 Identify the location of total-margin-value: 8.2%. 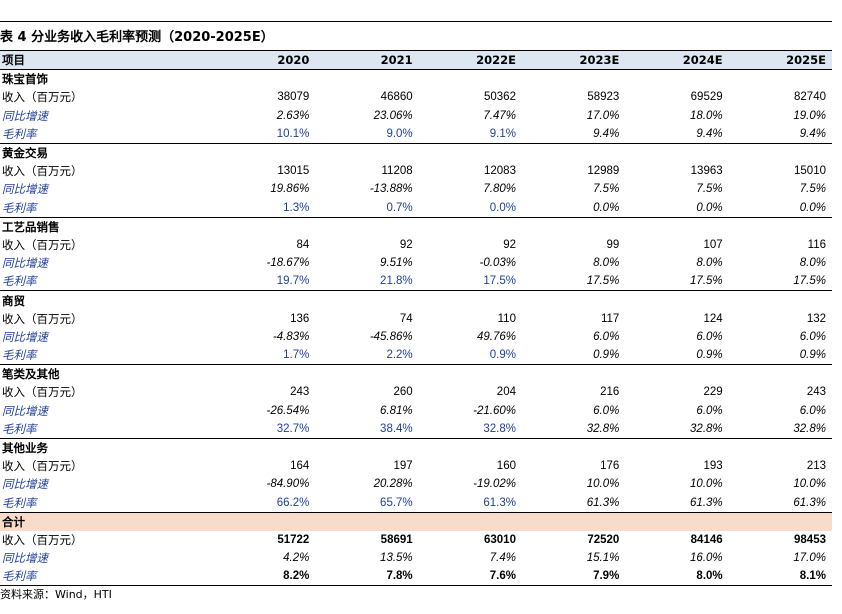
(264, 577).